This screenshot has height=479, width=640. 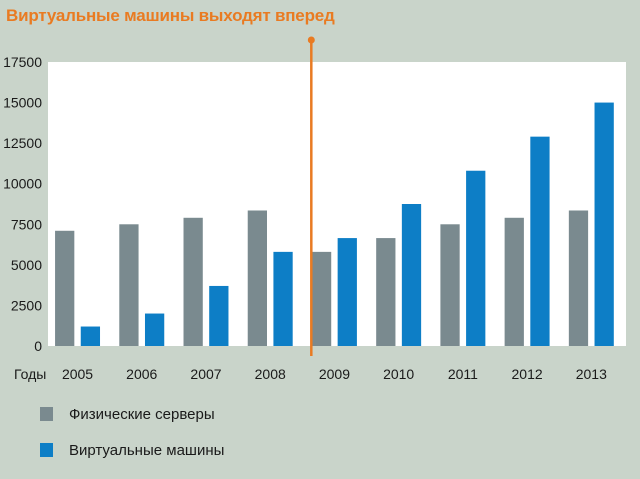 I want to click on y-tick-label: 2500, so click(x=26, y=305).